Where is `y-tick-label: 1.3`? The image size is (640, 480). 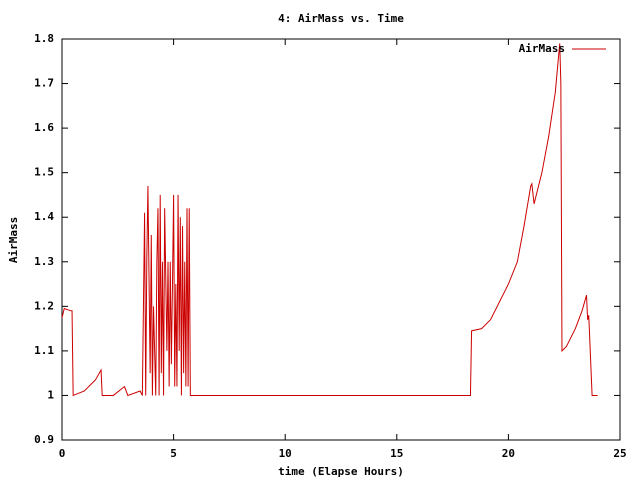
y-tick-label: 1.3 is located at coordinates (44, 261).